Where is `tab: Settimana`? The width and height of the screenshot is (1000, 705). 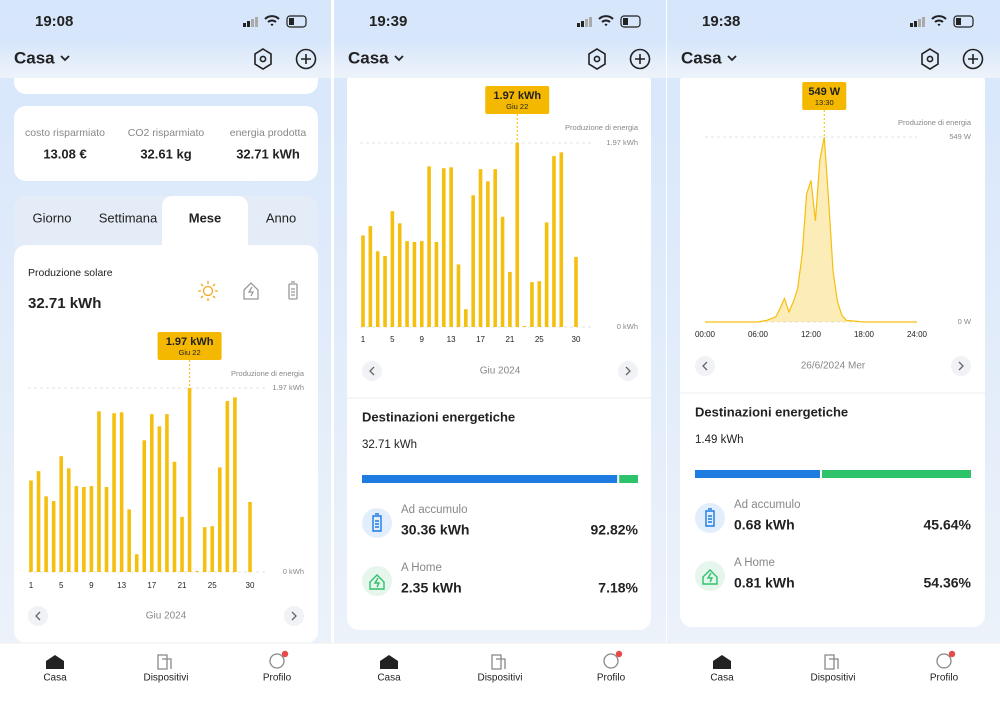 tab: Settimana is located at coordinates (128, 217).